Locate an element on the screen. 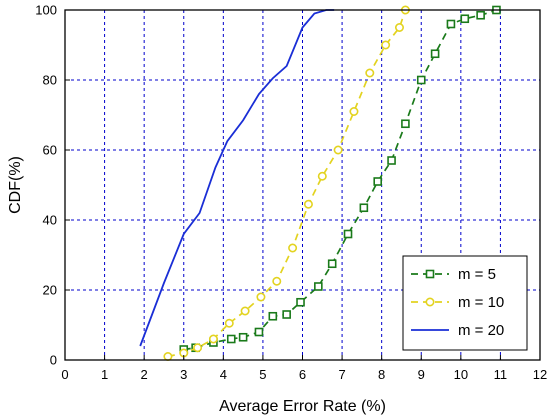  legend-label: m = 20 is located at coordinates (481, 330).